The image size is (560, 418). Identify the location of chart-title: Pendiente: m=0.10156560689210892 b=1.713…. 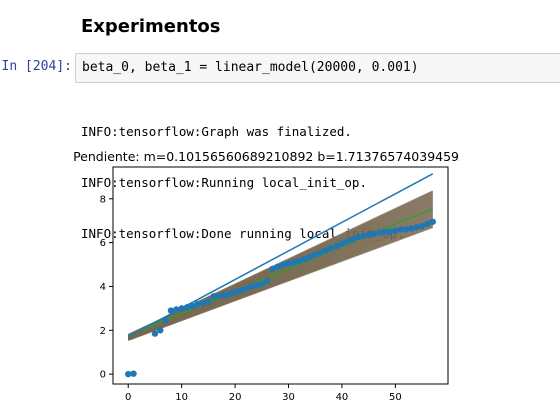
(266, 156).